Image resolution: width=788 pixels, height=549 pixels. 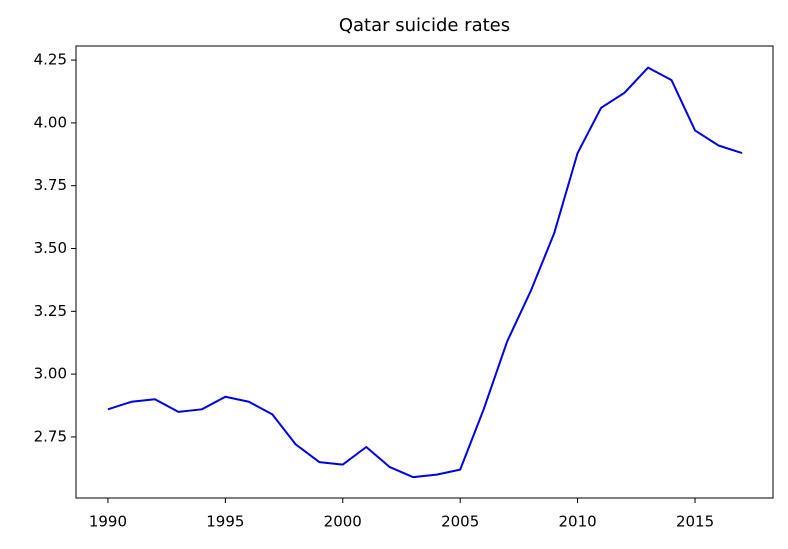 I want to click on y-tick-label: 4.25, so click(x=50, y=60).